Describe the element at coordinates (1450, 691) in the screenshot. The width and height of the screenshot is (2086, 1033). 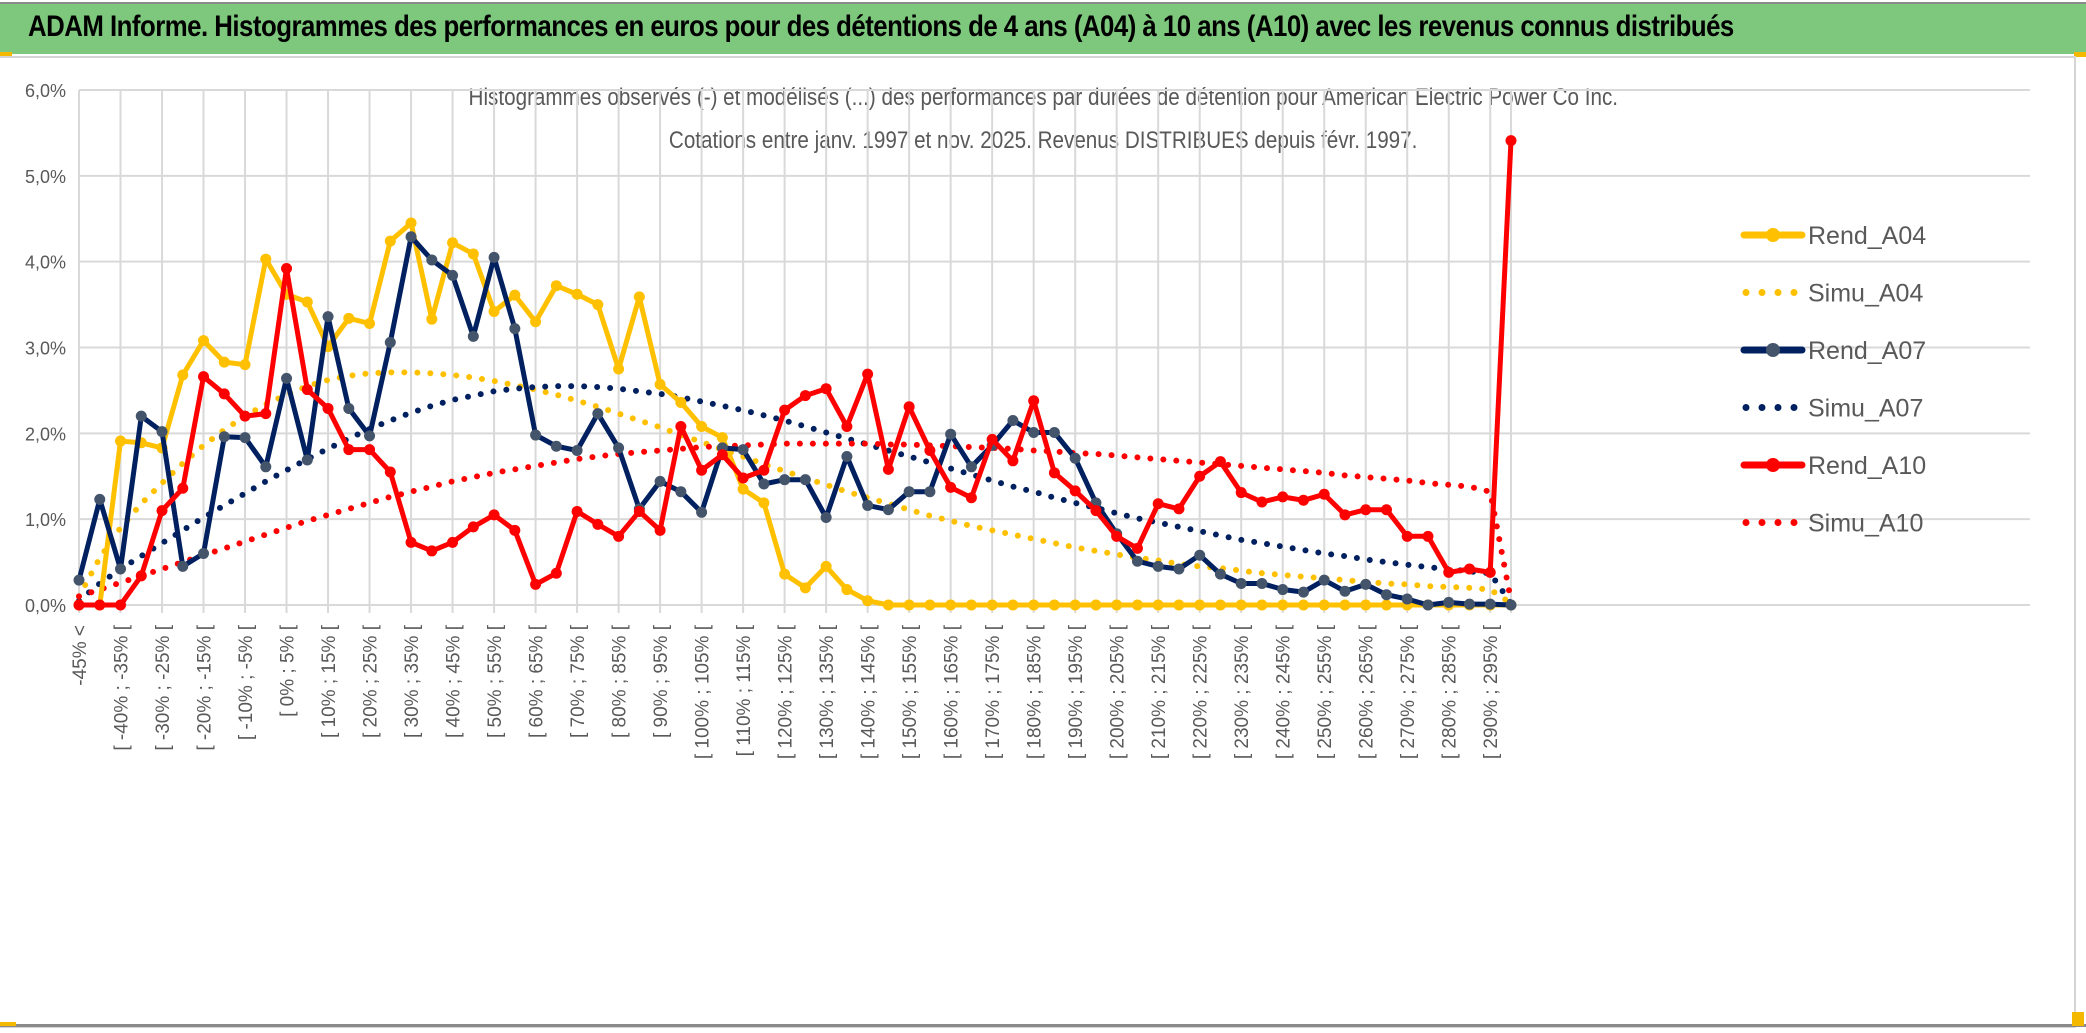
I see `x-tick-label: [ 280% ; 285% [` at that location.